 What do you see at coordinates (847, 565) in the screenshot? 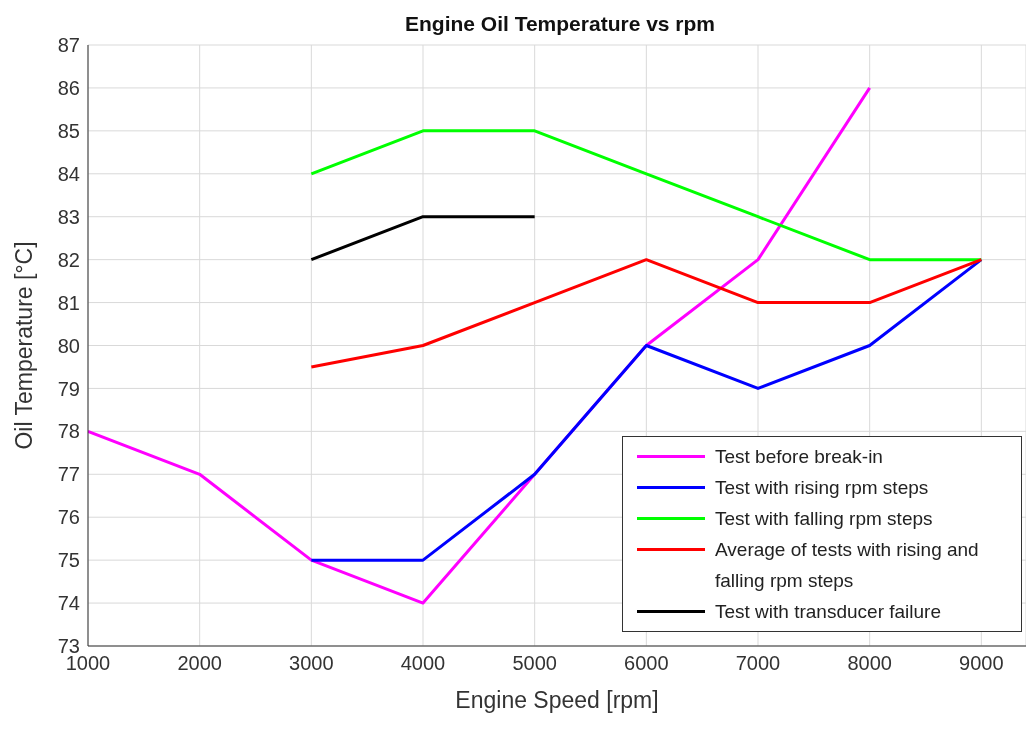
I see `legend-label: Average of tests with rising and falling rpm steps` at bounding box center [847, 565].